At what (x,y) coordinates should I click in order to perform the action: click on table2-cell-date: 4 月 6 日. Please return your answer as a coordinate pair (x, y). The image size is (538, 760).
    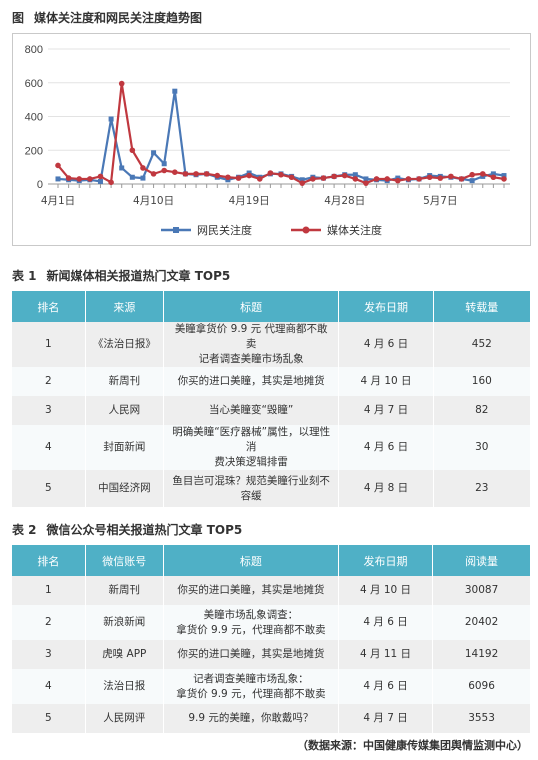
    Looking at the image, I should click on (386, 686).